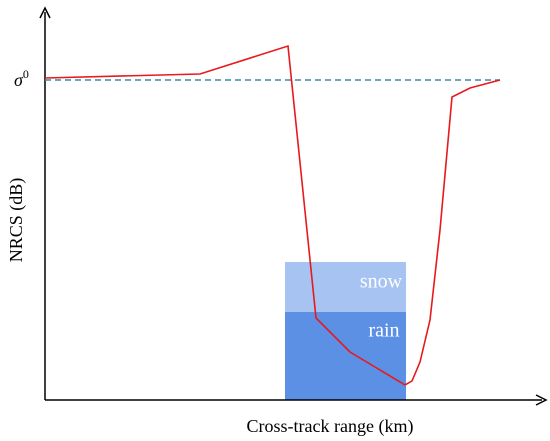 Image resolution: width=550 pixels, height=441 pixels. What do you see at coordinates (19, 80) in the screenshot?
I see `reference-symbol: σ` at bounding box center [19, 80].